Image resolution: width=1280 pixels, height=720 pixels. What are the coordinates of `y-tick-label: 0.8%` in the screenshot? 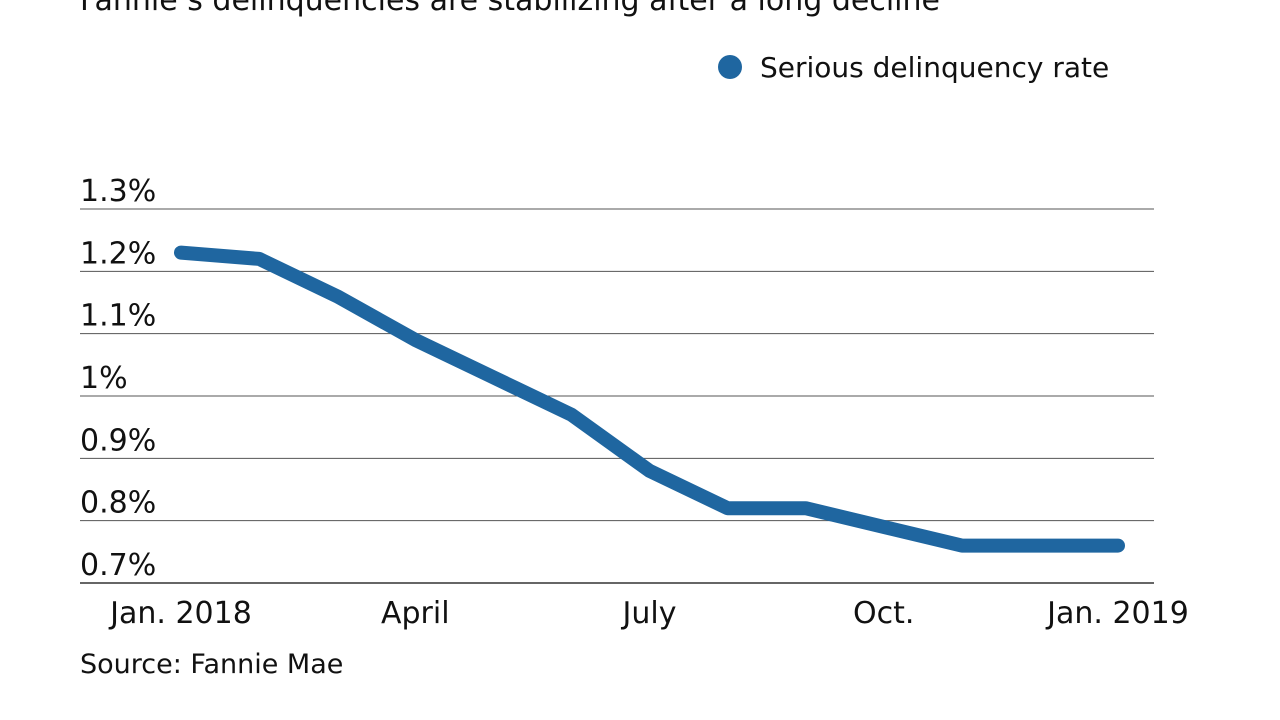 It's located at (118, 503).